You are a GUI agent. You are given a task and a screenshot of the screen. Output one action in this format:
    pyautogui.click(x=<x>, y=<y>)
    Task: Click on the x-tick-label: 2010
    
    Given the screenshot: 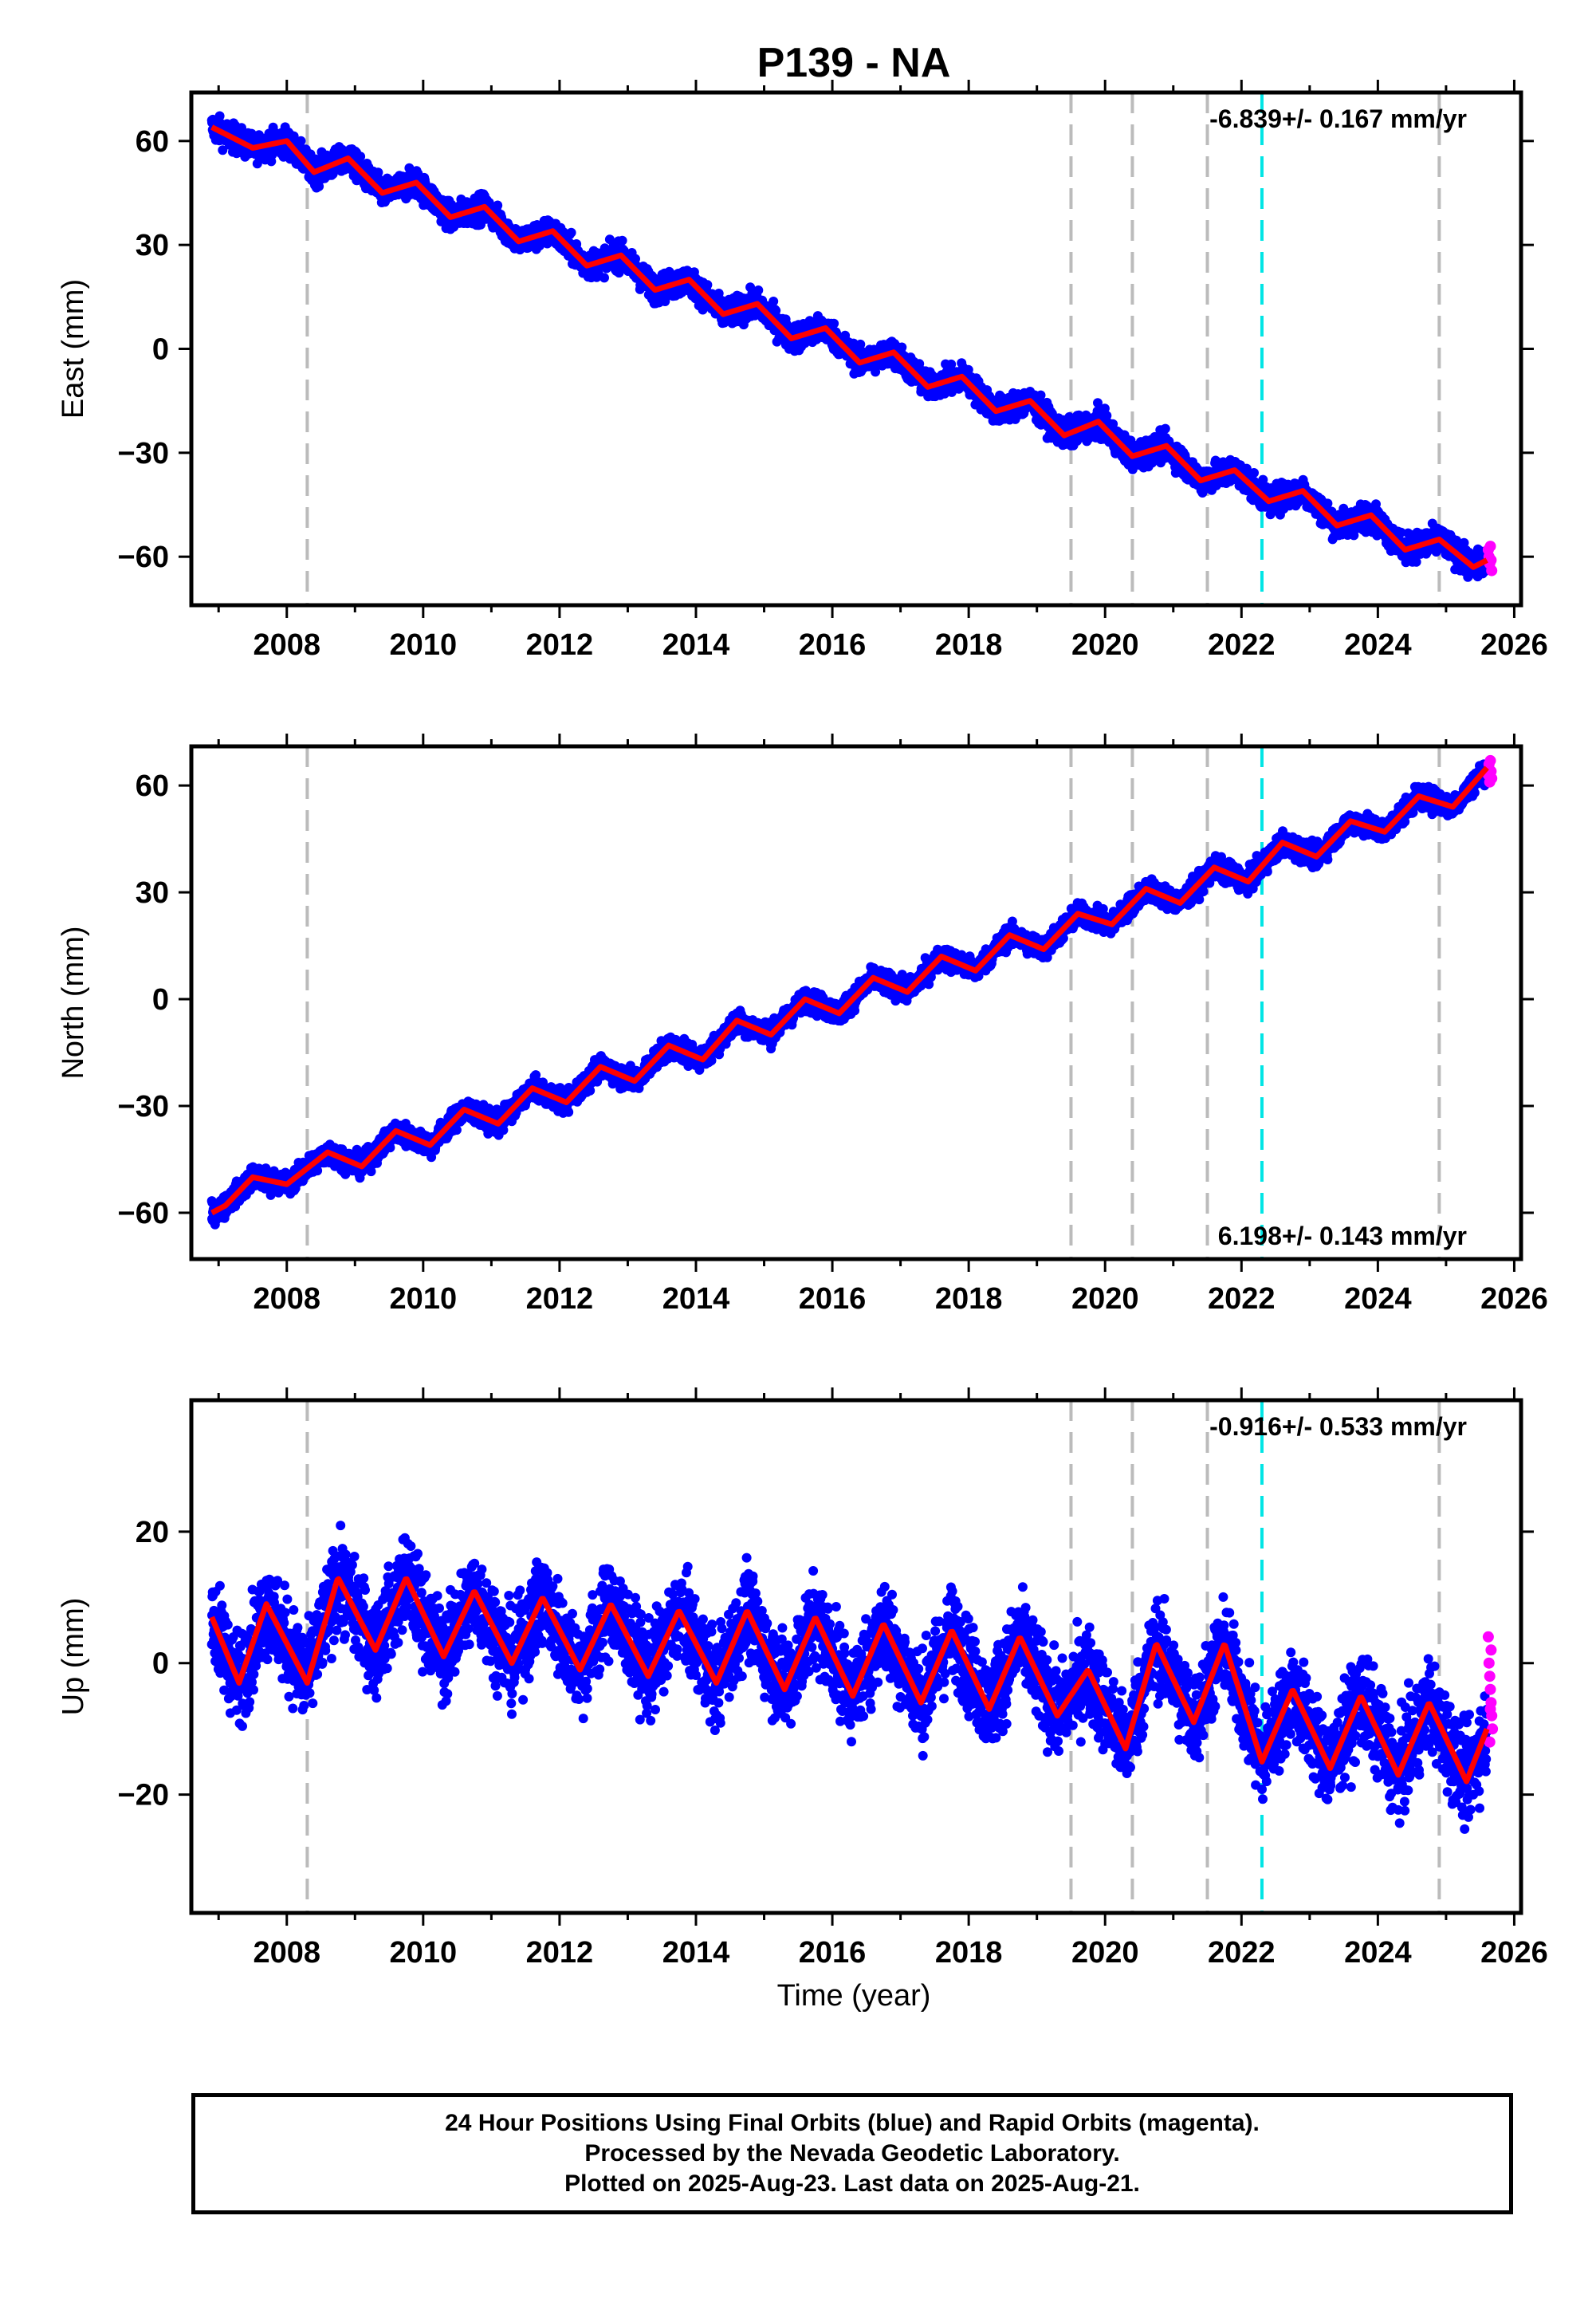 What is the action you would take?
    pyautogui.click(x=424, y=645)
    